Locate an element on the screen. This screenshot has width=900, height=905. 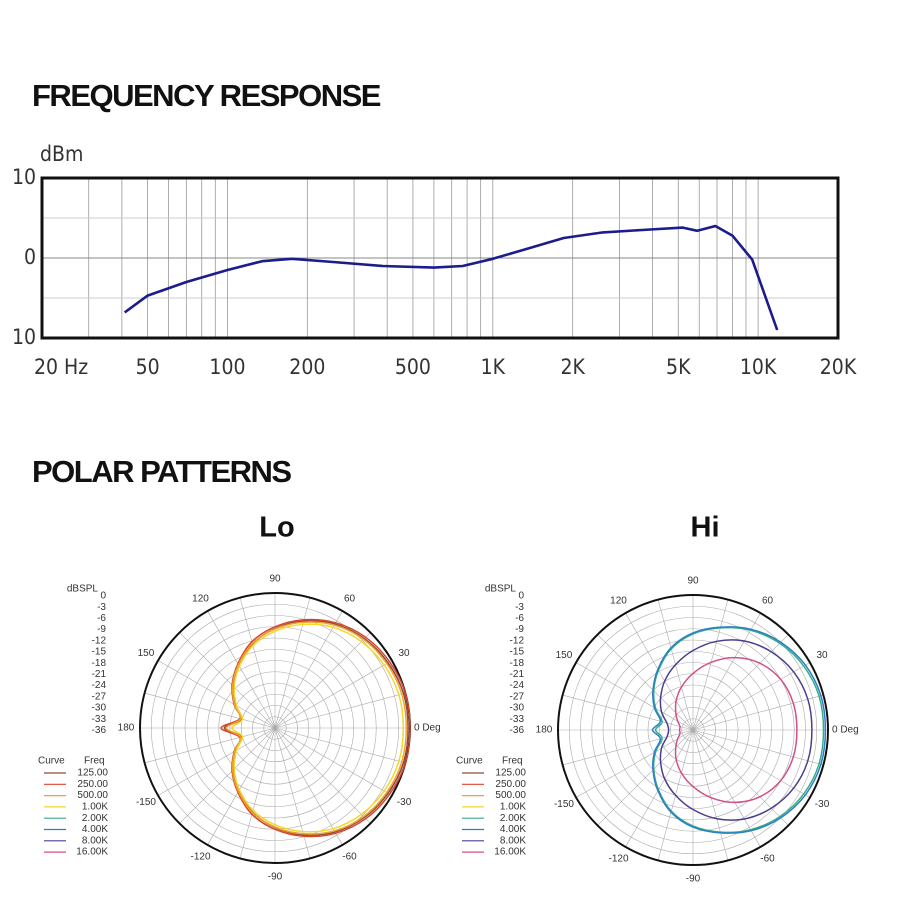
response-line is located at coordinates (451, 277).